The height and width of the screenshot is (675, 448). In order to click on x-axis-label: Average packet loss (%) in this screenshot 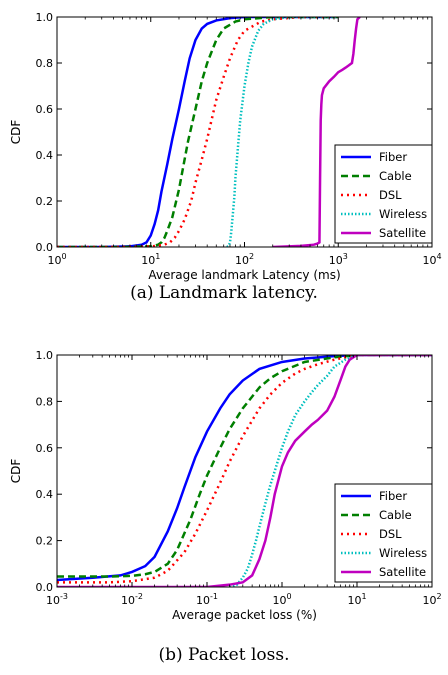, I will do `click(244, 615)`.